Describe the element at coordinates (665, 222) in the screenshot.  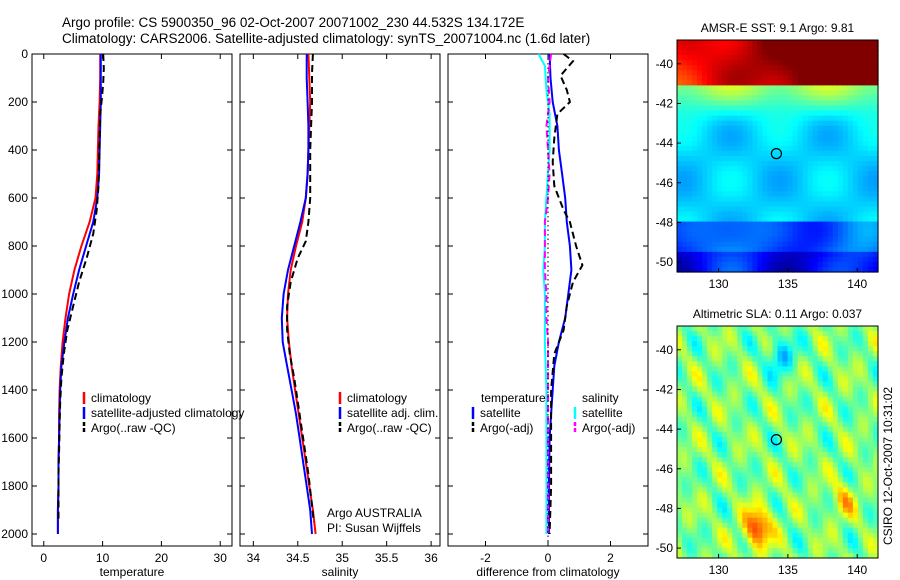
I see `y-tick-label: -48` at that location.